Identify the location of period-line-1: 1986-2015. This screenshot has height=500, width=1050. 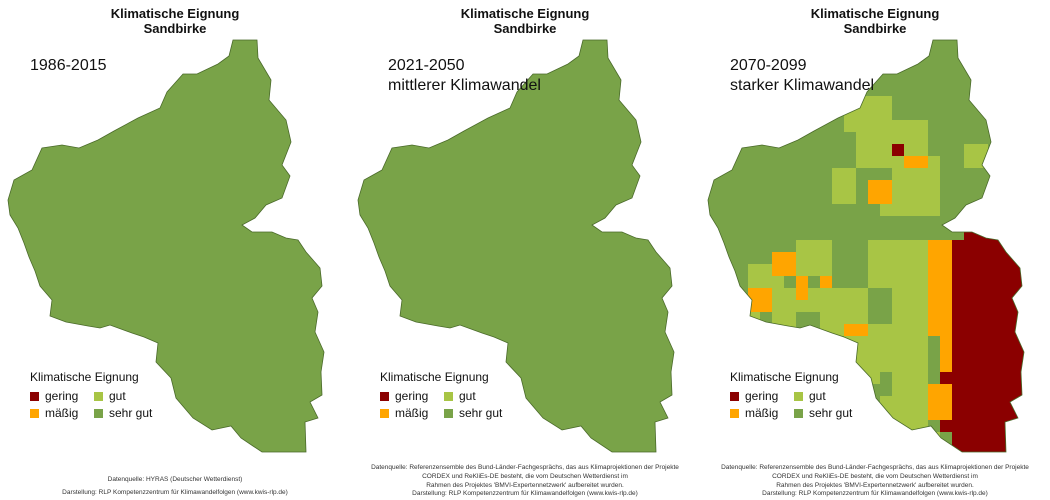
(68, 65).